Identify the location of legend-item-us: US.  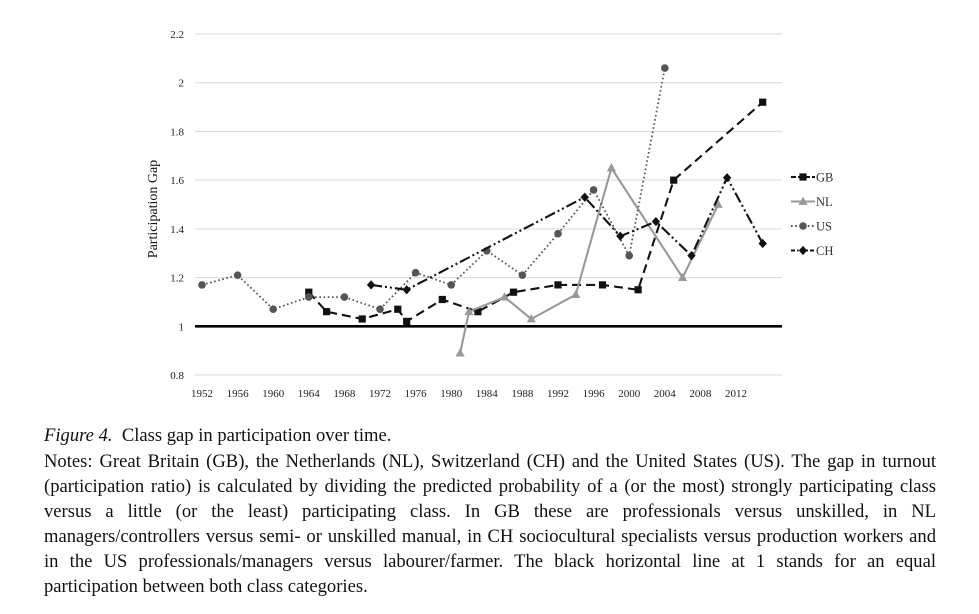
(811, 227).